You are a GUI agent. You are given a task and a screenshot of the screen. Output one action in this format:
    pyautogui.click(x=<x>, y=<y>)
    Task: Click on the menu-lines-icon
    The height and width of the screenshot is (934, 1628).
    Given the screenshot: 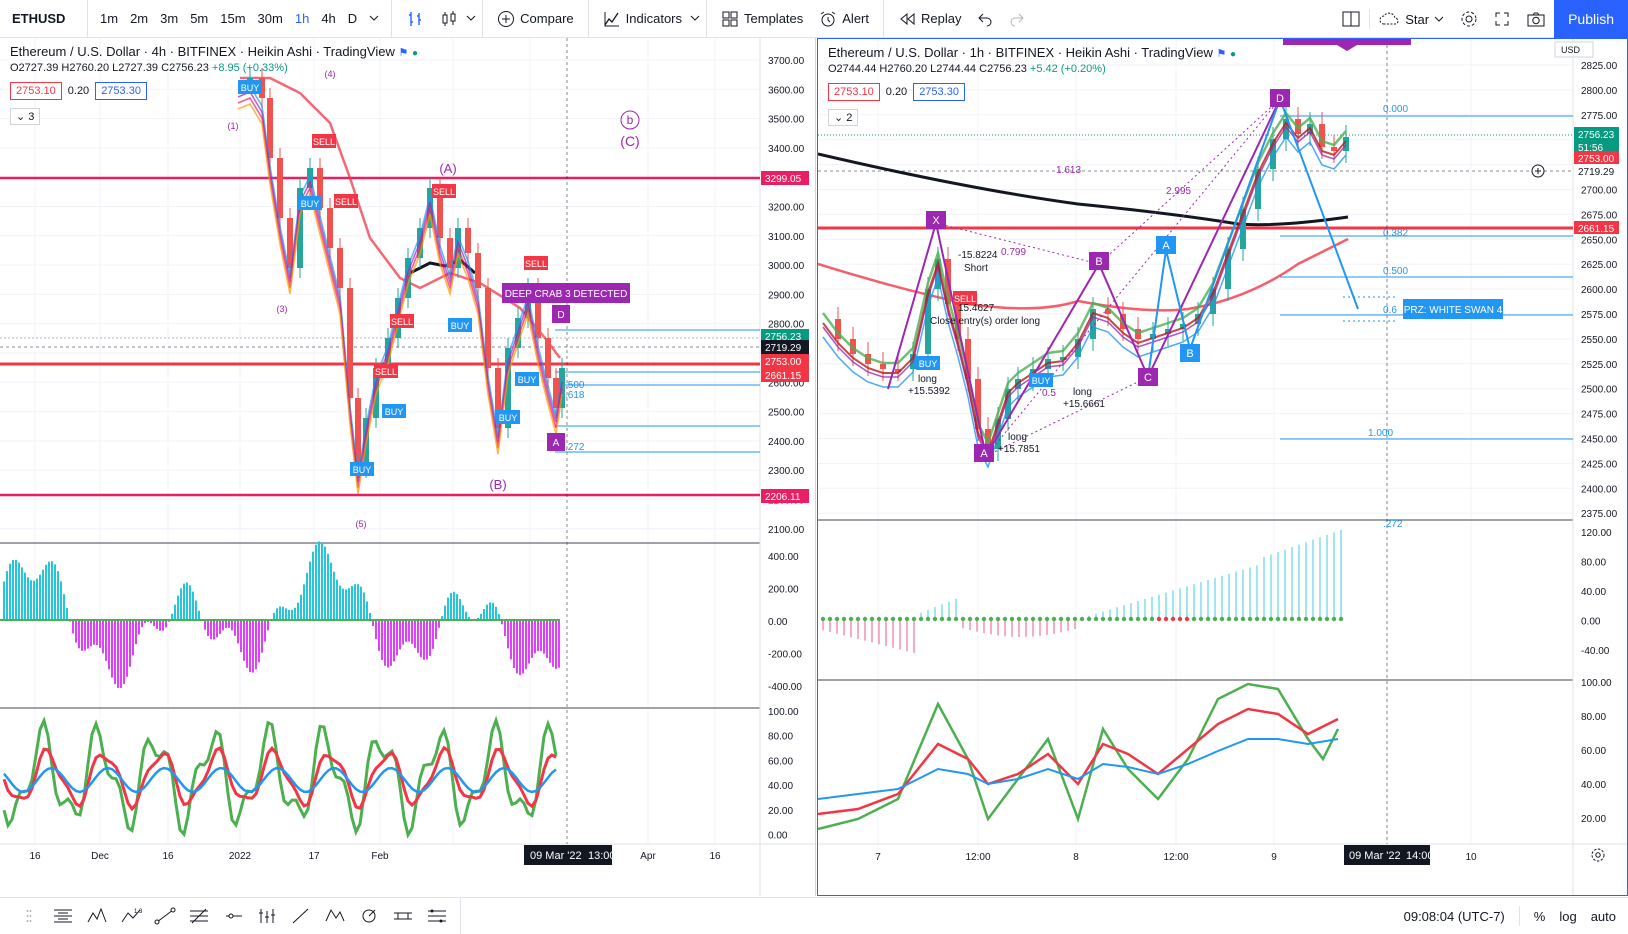 What is the action you would take?
    pyautogui.click(x=63, y=916)
    